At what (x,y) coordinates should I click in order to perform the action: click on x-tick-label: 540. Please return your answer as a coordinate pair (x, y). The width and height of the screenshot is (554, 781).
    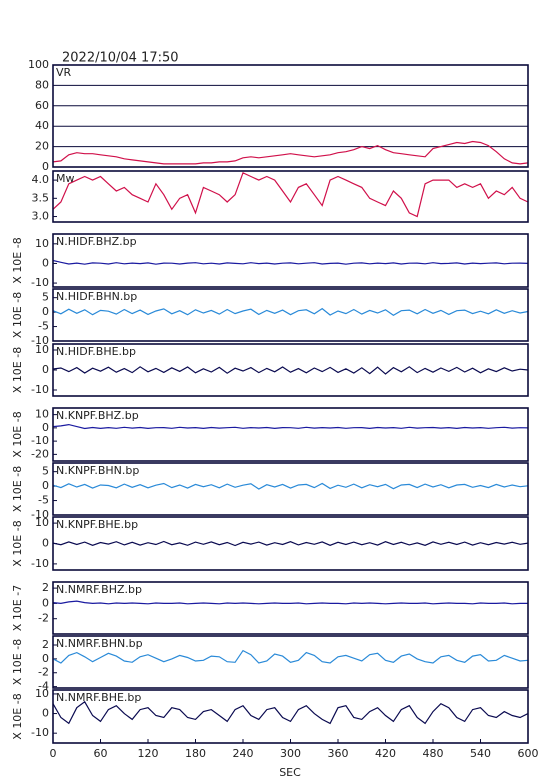
    Looking at the image, I should click on (480, 753).